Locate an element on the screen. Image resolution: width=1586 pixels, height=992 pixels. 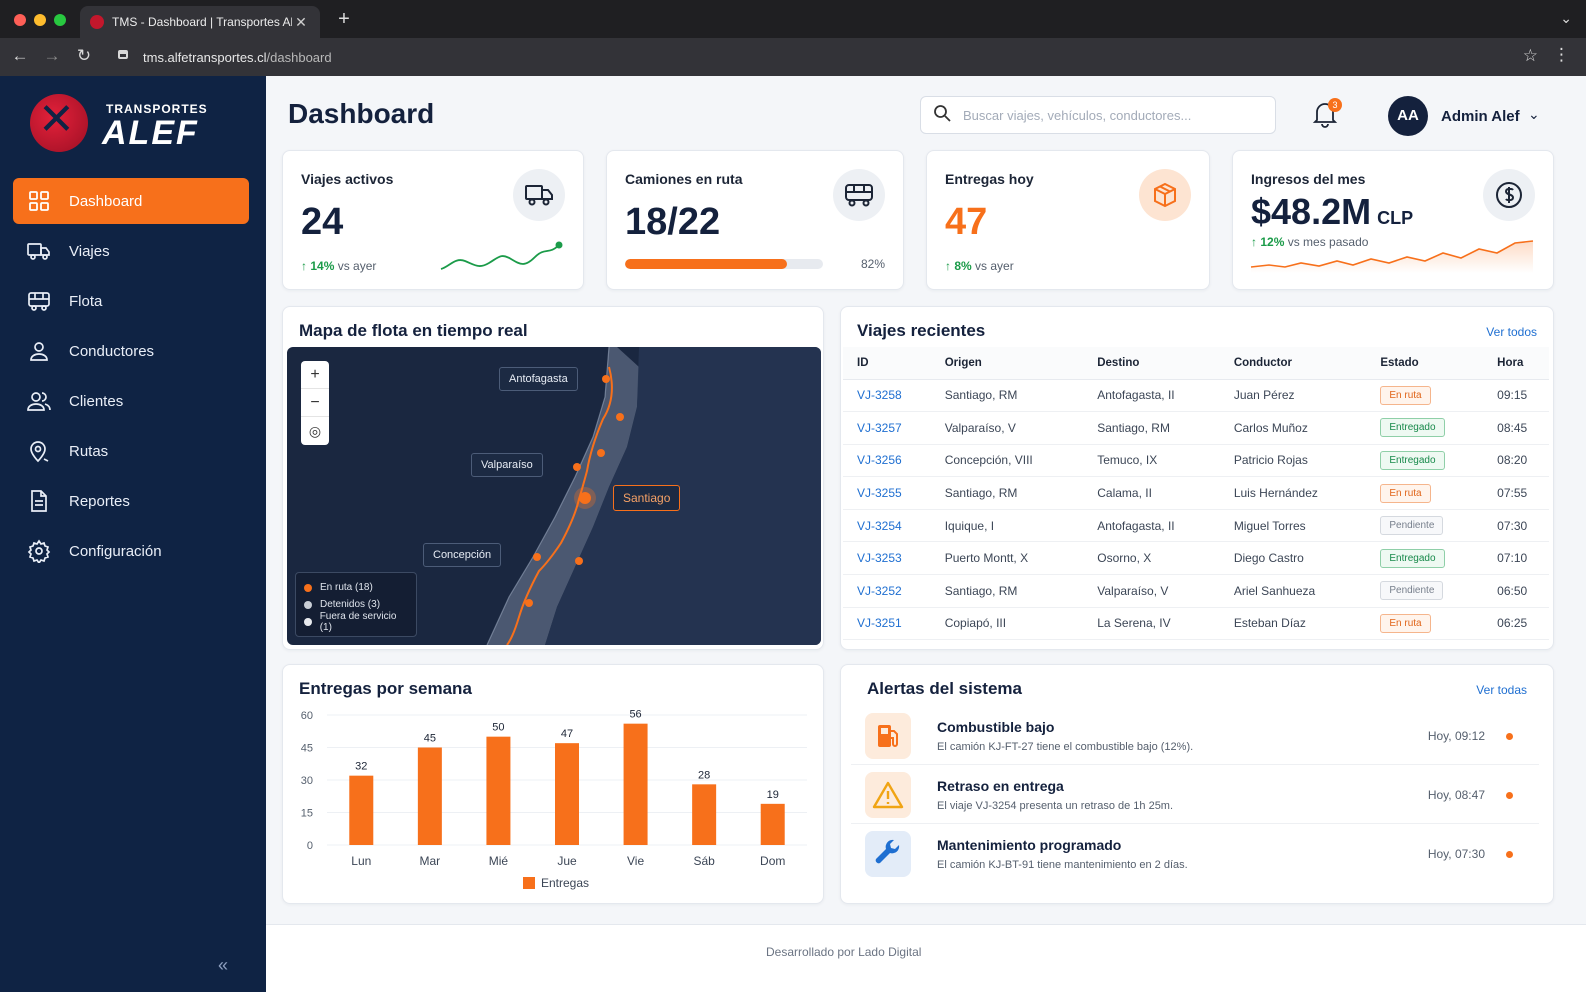
forward-icon: → is located at coordinates (52, 55).